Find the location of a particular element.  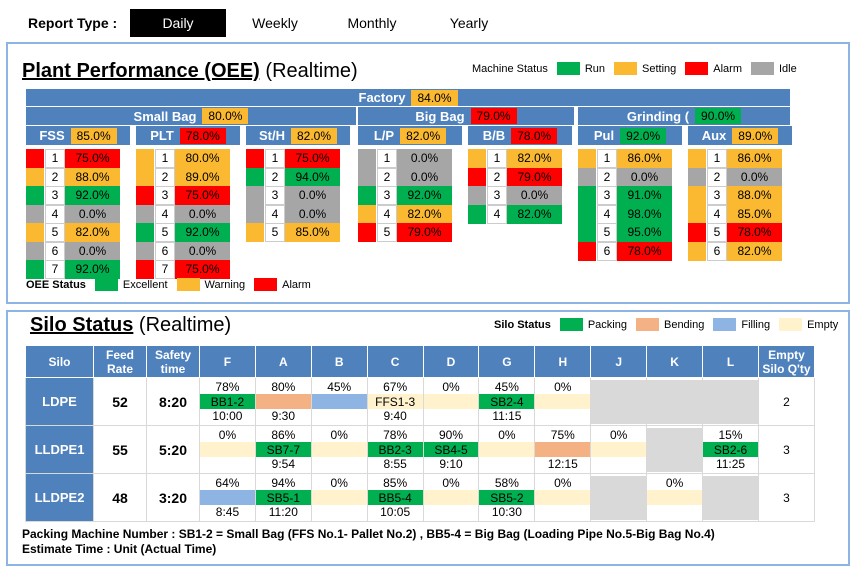

silo-cell: 45% is located at coordinates (339, 401).